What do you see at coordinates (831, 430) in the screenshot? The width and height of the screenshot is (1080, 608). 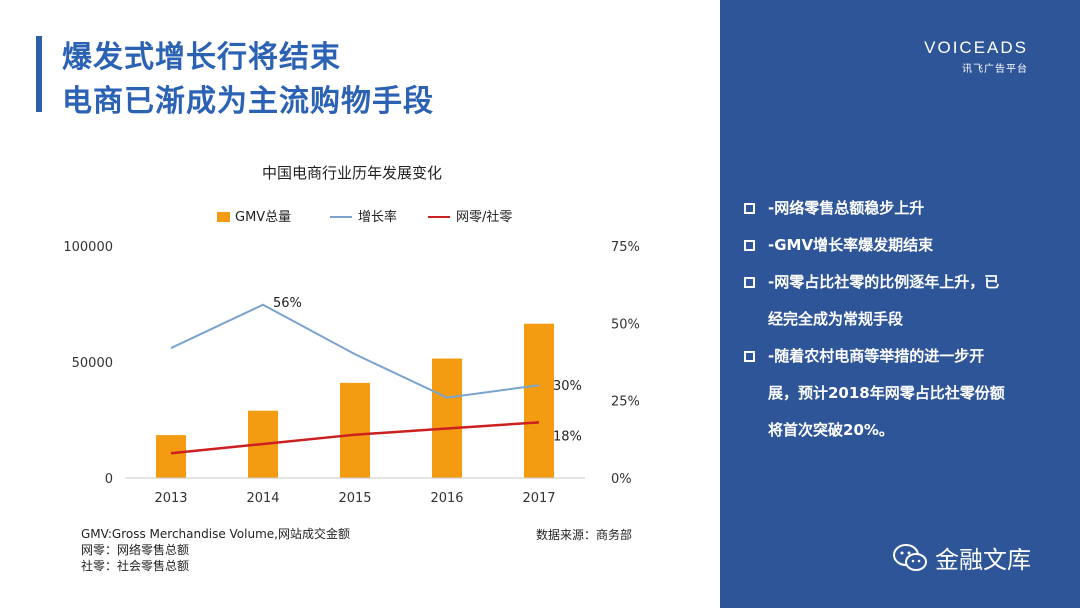 I see `bullet-continuation: 将首次突破20%。` at bounding box center [831, 430].